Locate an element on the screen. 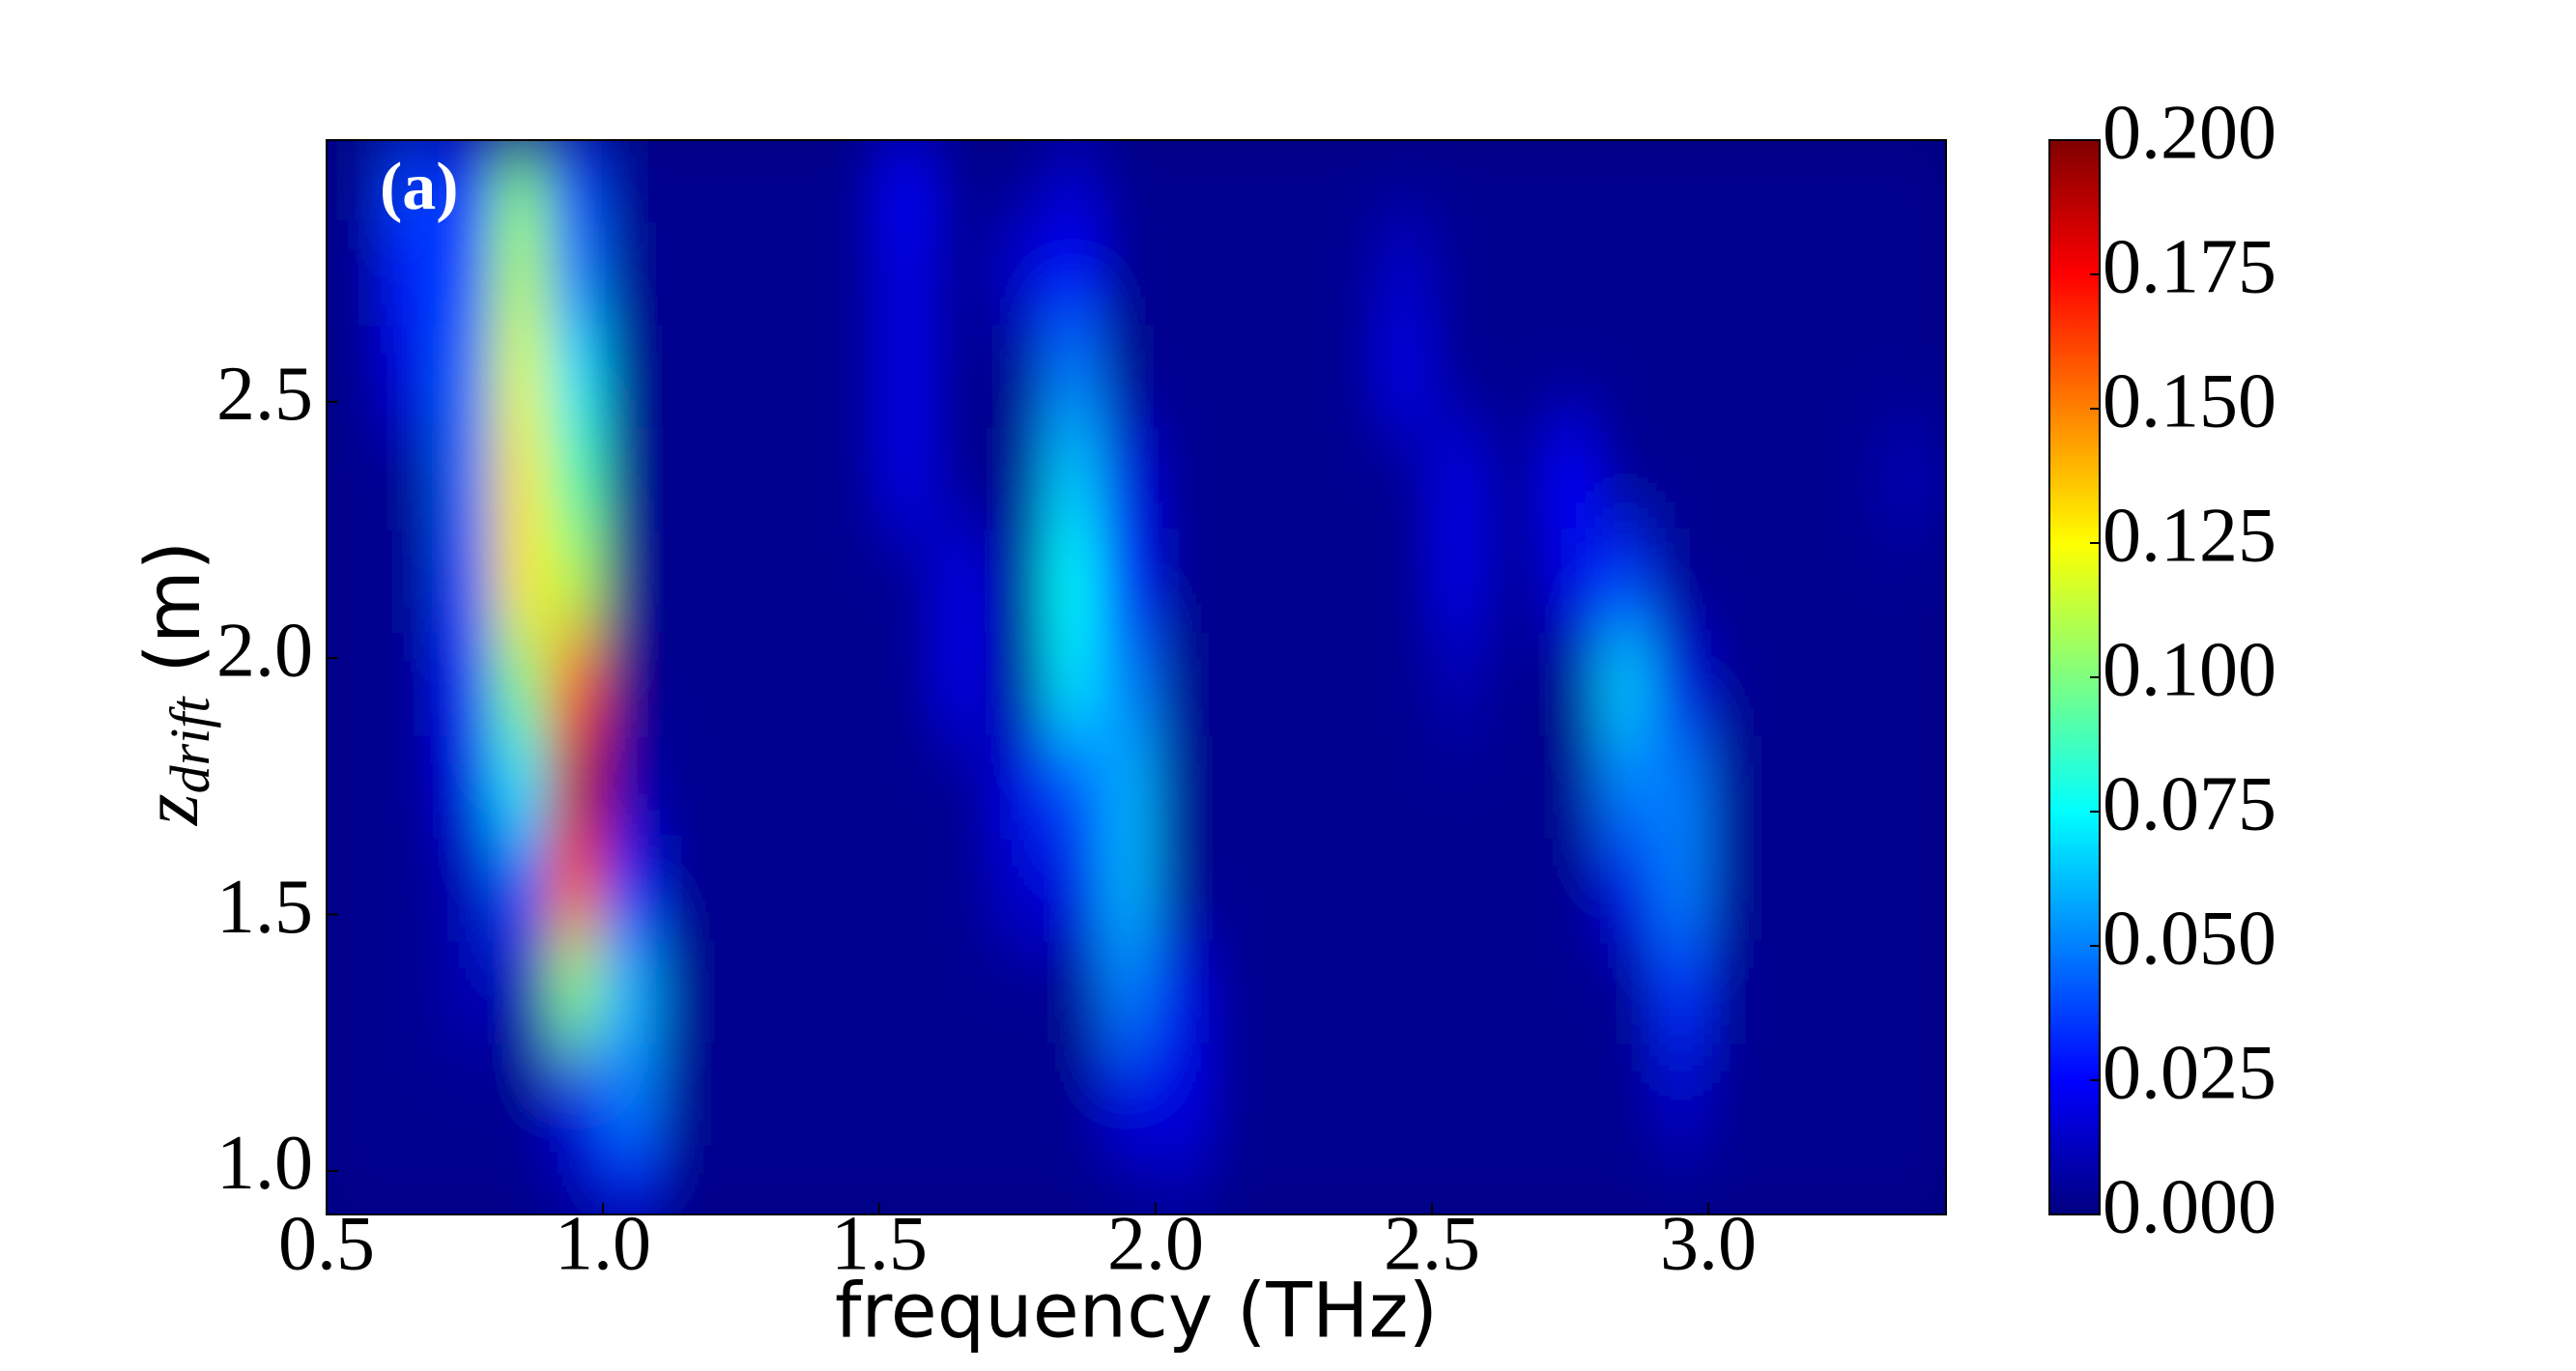 The width and height of the screenshot is (2576, 1371). x-tick-label: 0.5 is located at coordinates (327, 1243).